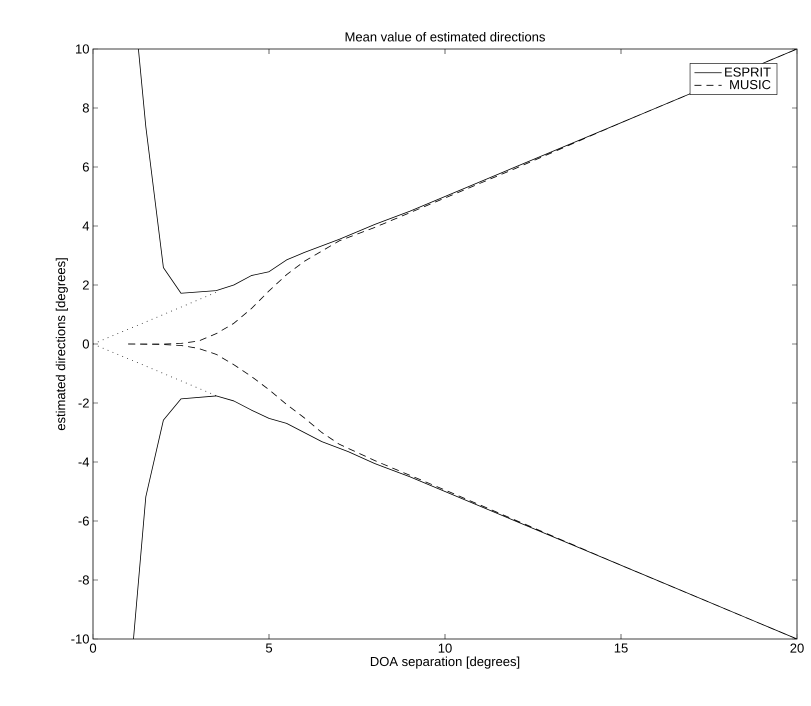  What do you see at coordinates (621, 648) in the screenshot?
I see `x-tick-label: 15` at bounding box center [621, 648].